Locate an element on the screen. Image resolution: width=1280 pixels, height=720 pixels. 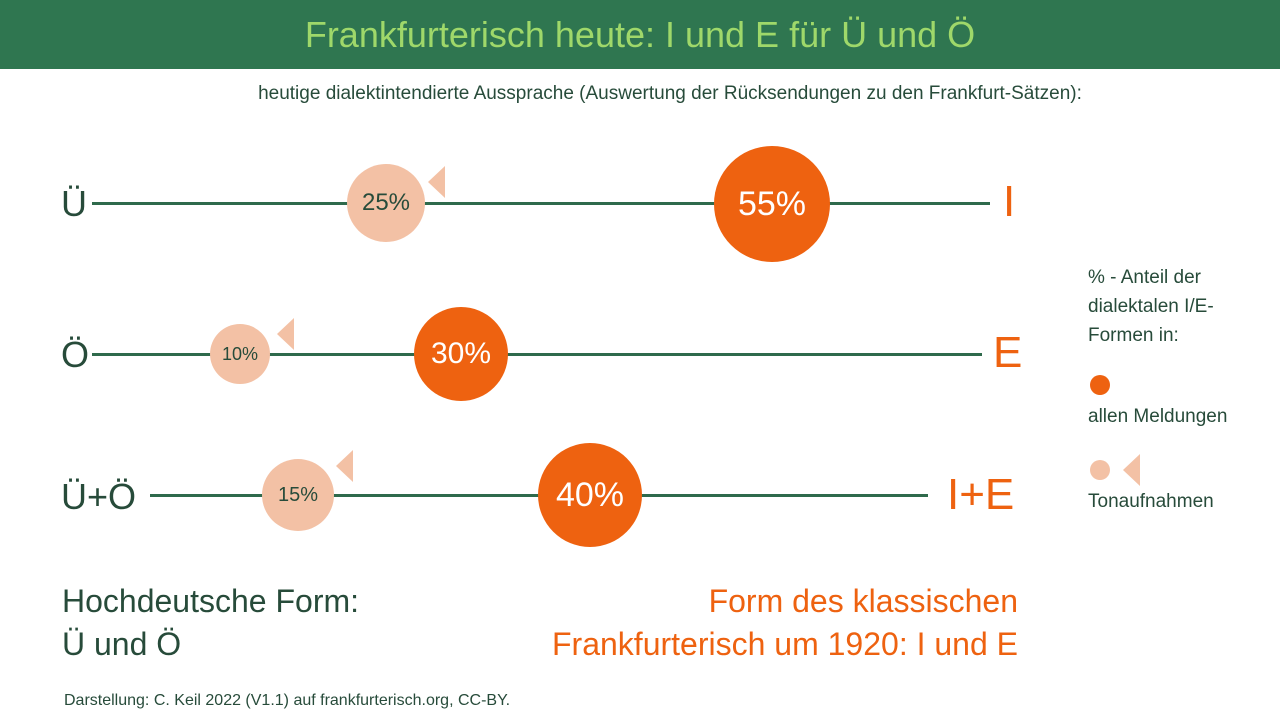
row-3-to-label: I+E is located at coordinates (981, 494).